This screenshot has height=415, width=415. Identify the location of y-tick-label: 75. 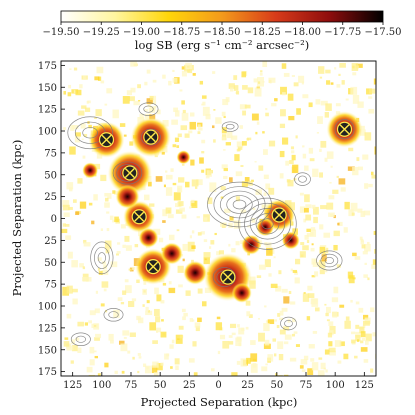
(50, 285).